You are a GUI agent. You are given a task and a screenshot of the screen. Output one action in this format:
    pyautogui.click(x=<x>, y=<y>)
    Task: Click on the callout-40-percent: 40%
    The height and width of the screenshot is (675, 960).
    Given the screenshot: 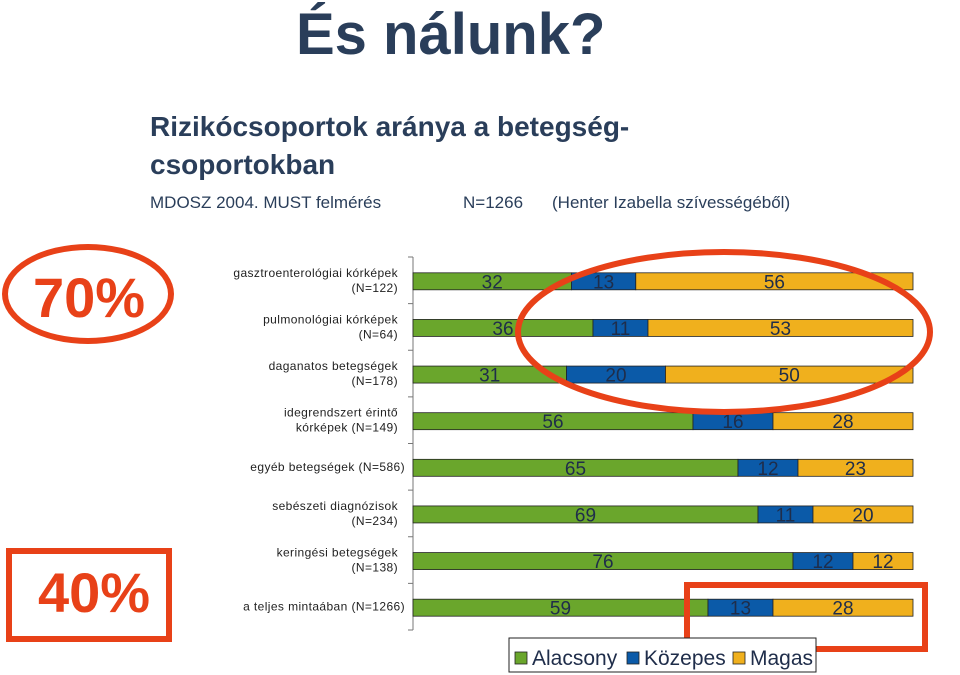 What is the action you would take?
    pyautogui.click(x=94, y=592)
    